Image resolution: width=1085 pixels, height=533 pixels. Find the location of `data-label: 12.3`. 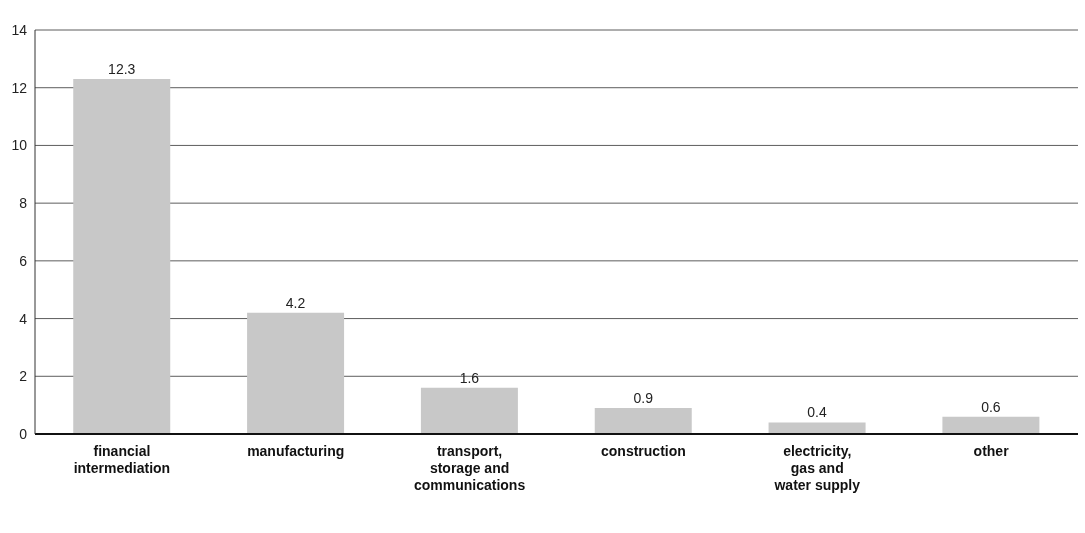

data-label: 12.3 is located at coordinates (122, 69).